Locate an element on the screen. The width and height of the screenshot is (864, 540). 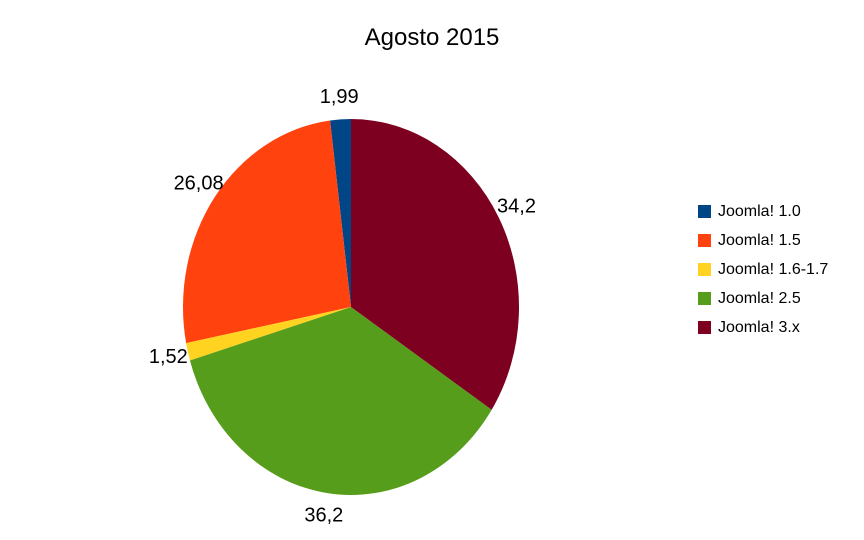
legend-item-joomla-3-x: Joomla! 3.x is located at coordinates (763, 327).